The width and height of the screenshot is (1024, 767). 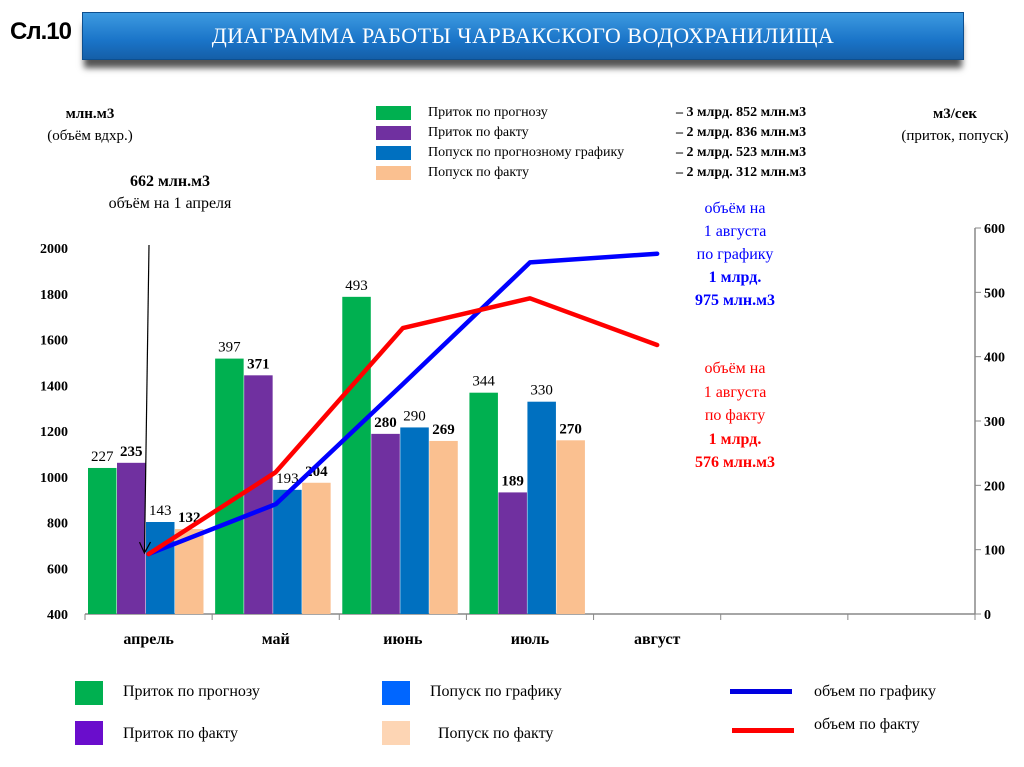 I want to click on bar-data-label: 330, so click(x=541, y=391).